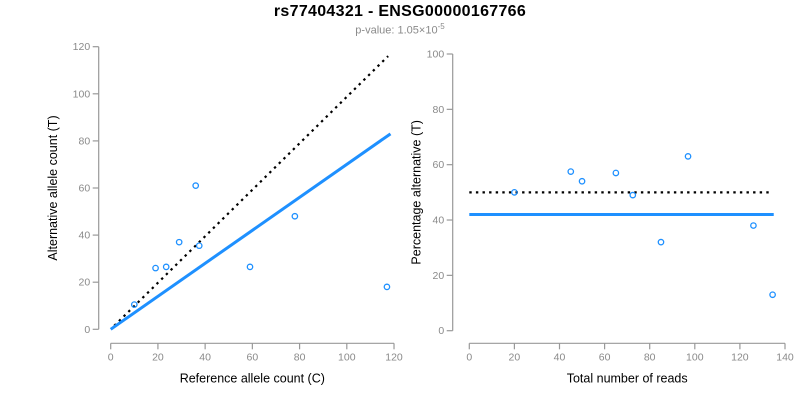 Image resolution: width=800 pixels, height=400 pixels. I want to click on figure-title: rs77404321 - ENSG00000167766, so click(400, 11).